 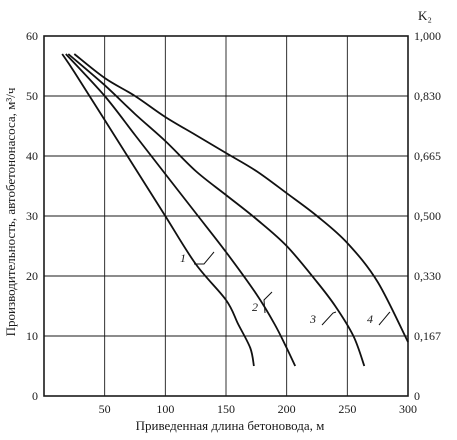 I want to click on y-tick-label: 60, so click(x=32, y=36).